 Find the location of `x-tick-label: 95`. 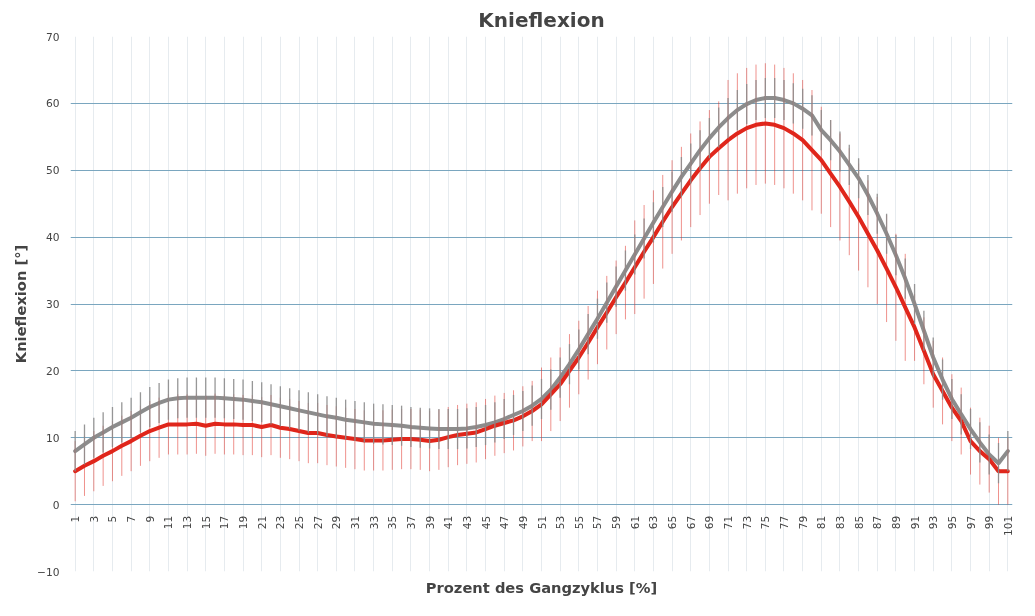

x-tick-label: 95 is located at coordinates (952, 522).